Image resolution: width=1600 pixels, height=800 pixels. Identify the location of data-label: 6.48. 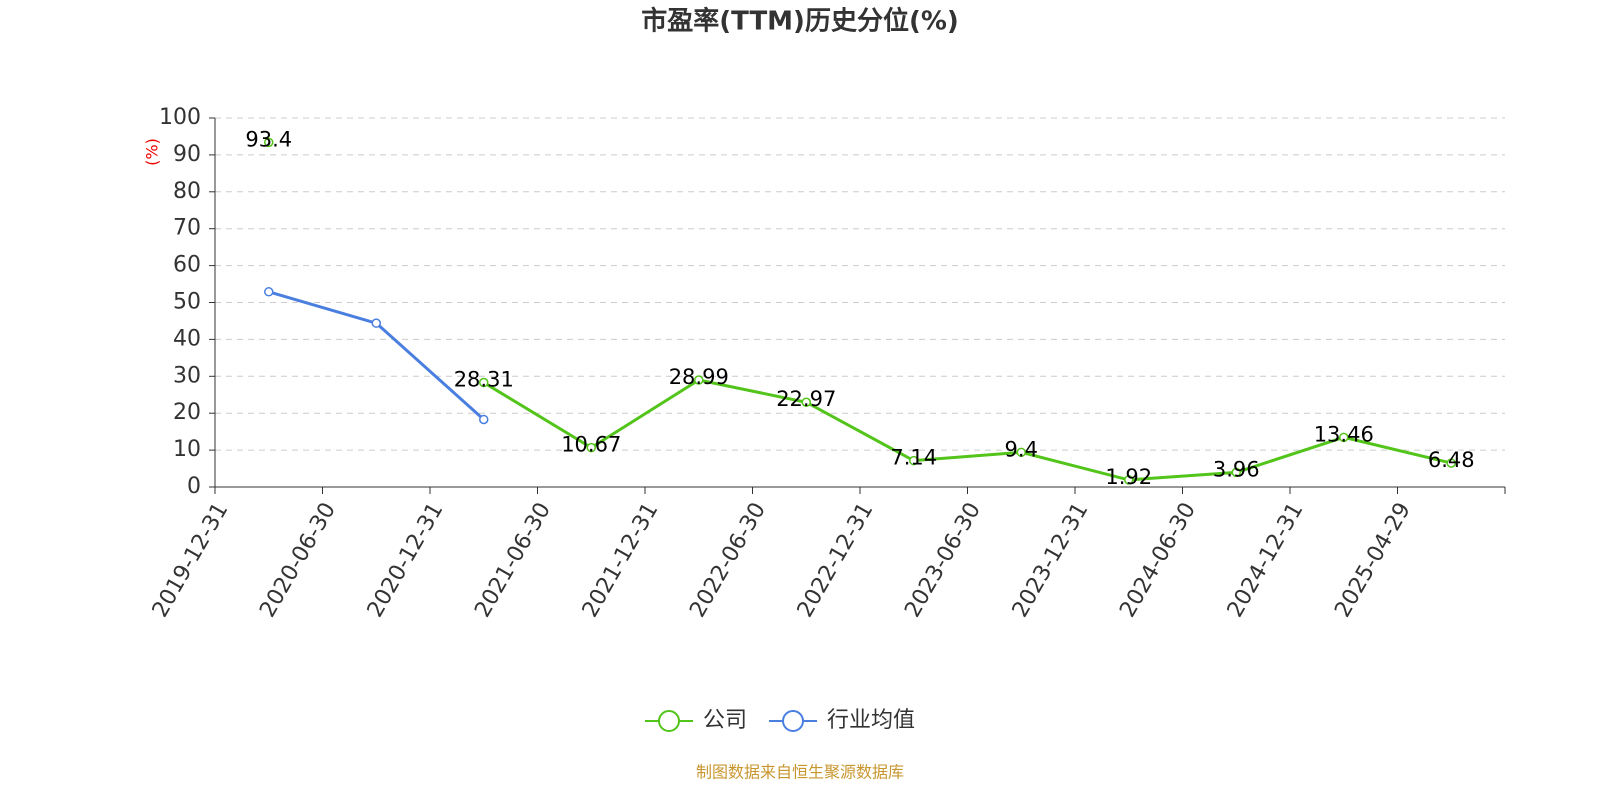
(1451, 460).